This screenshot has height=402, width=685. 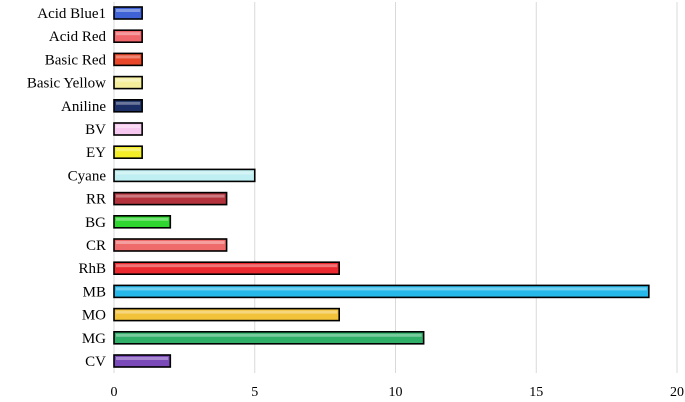 What do you see at coordinates (114, 392) in the screenshot?
I see `x-tick-label: 0` at bounding box center [114, 392].